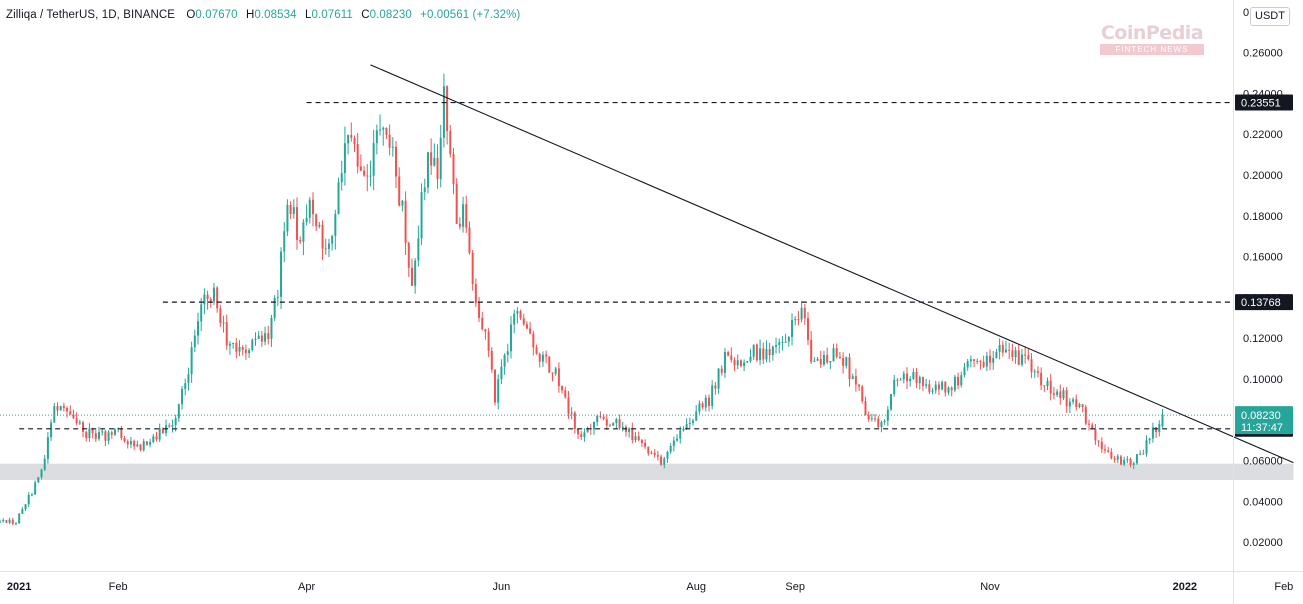 This screenshot has width=1303, height=604. What do you see at coordinates (1152, 33) in the screenshot?
I see `watermark-brand: CoinPedia` at bounding box center [1152, 33].